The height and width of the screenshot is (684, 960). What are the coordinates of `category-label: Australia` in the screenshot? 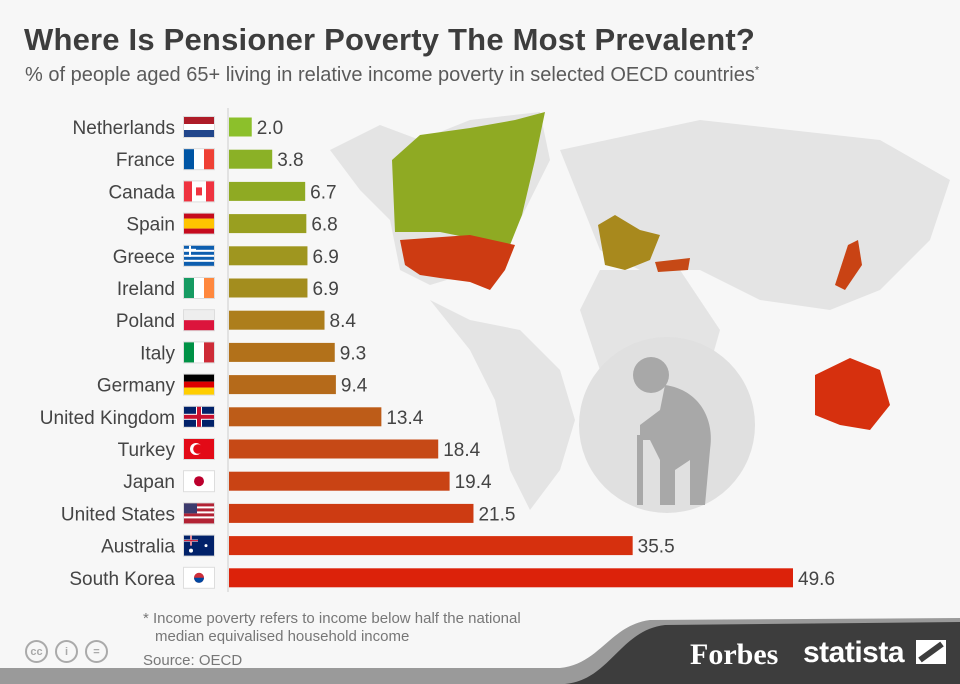 It's located at (138, 547).